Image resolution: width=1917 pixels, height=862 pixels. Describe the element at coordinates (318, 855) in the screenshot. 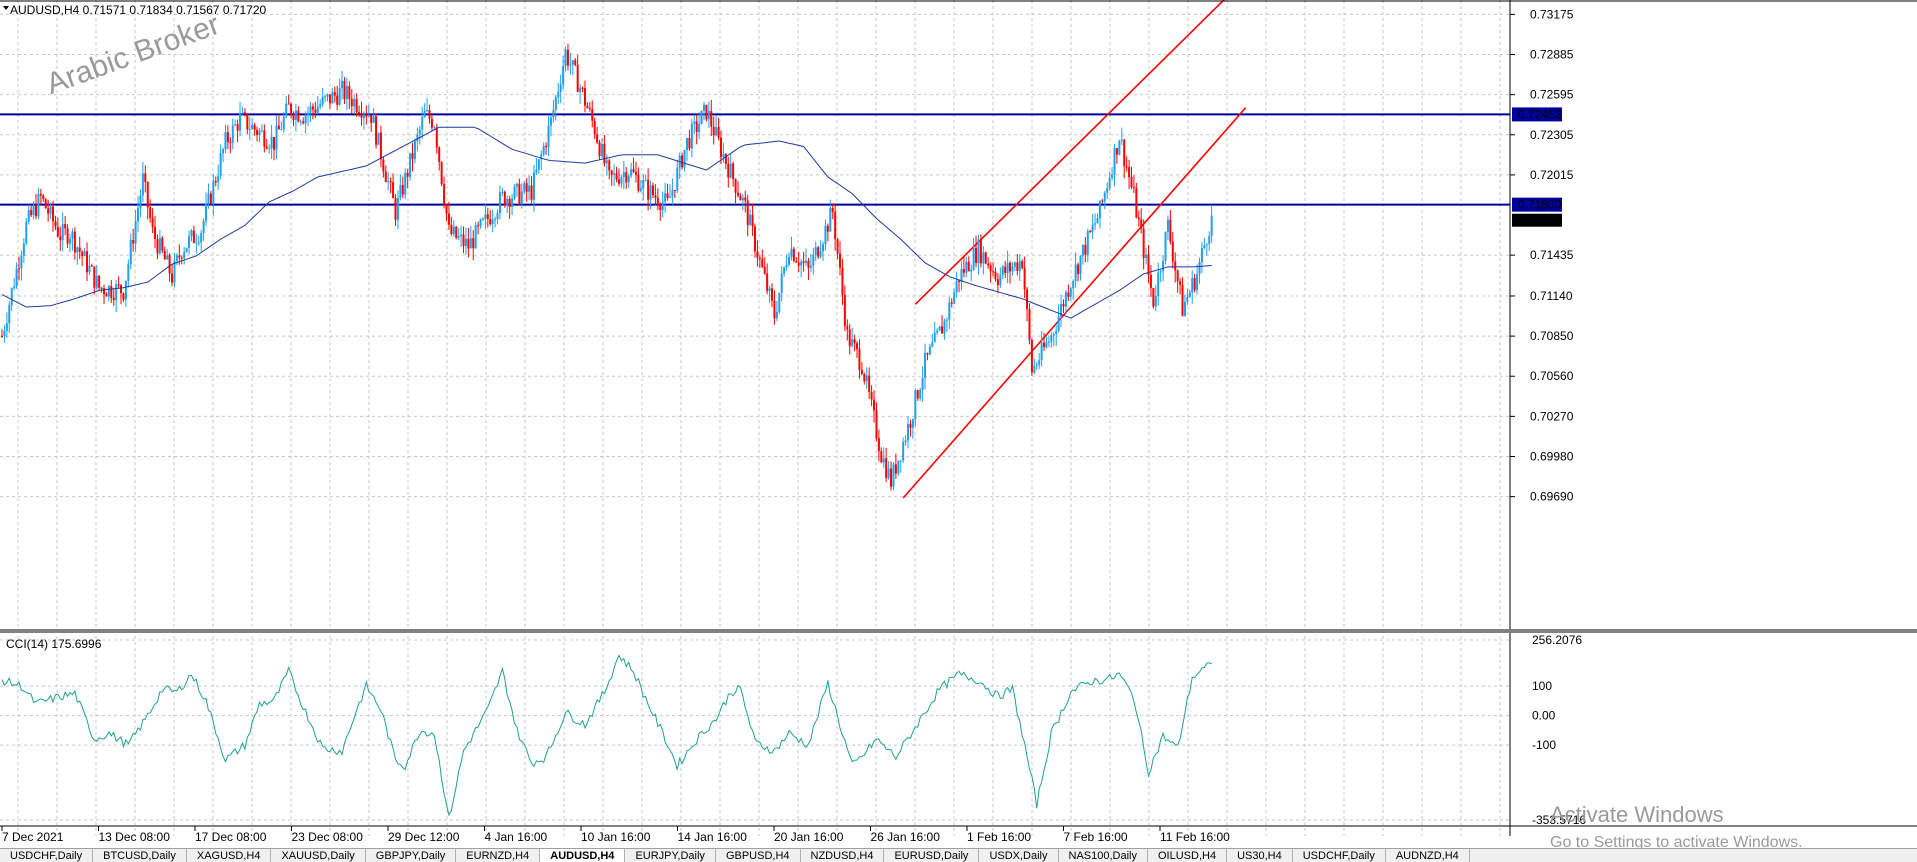

I see `chart-tab: XAUUSD,Daily` at that location.